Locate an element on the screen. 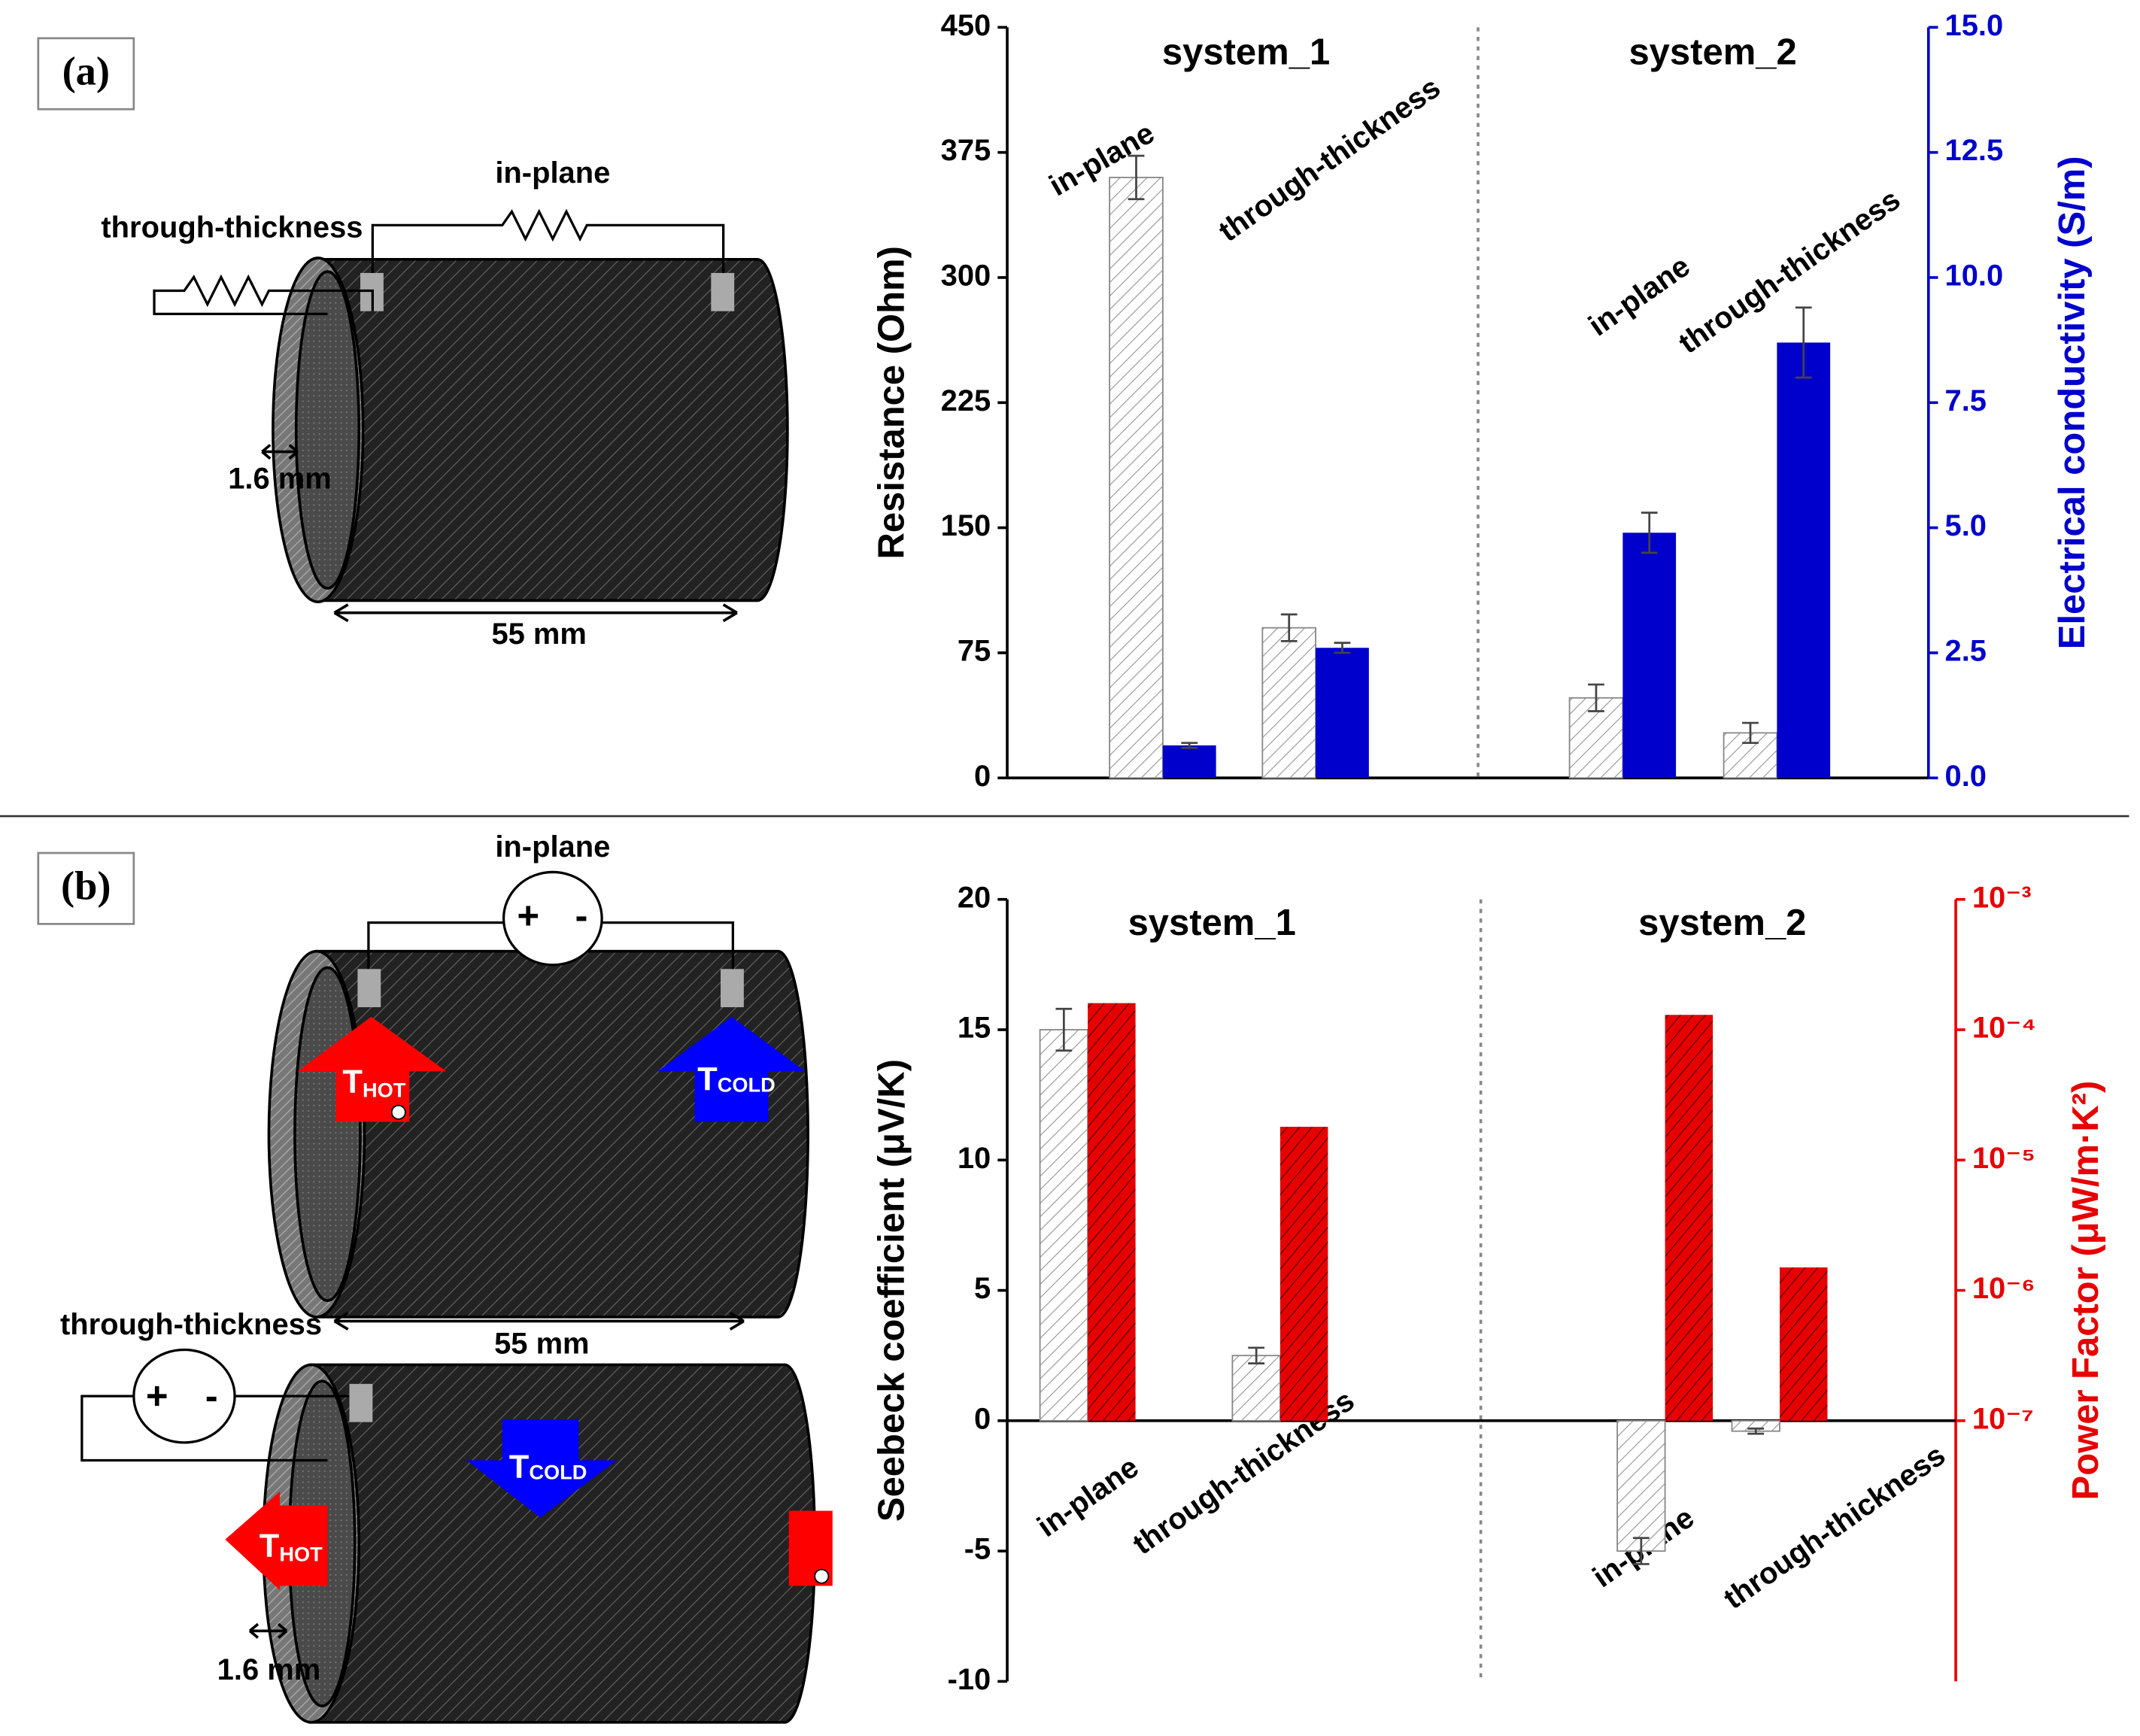 Image resolution: width=2140 pixels, height=1736 pixels. y-tick-label: 375 is located at coordinates (966, 150).